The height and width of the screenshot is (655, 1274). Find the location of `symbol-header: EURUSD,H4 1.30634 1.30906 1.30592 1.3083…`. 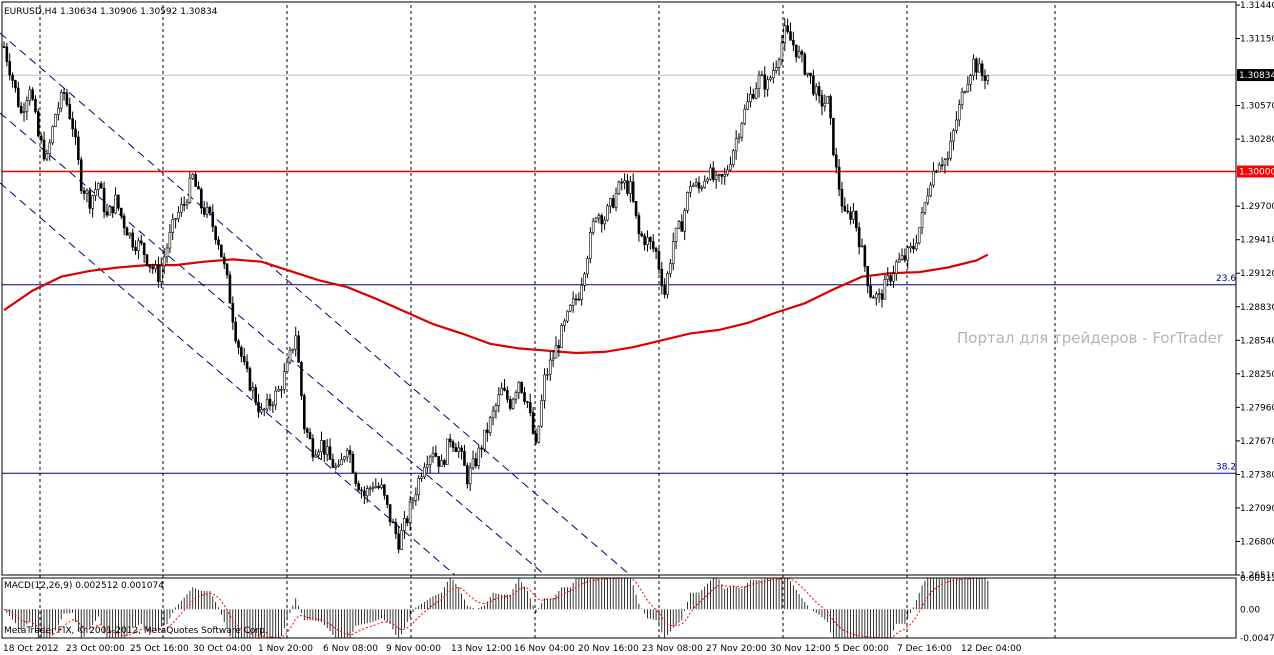

symbol-header: EURUSD,H4 1.30634 1.30906 1.30592 1.3083… is located at coordinates (111, 12).